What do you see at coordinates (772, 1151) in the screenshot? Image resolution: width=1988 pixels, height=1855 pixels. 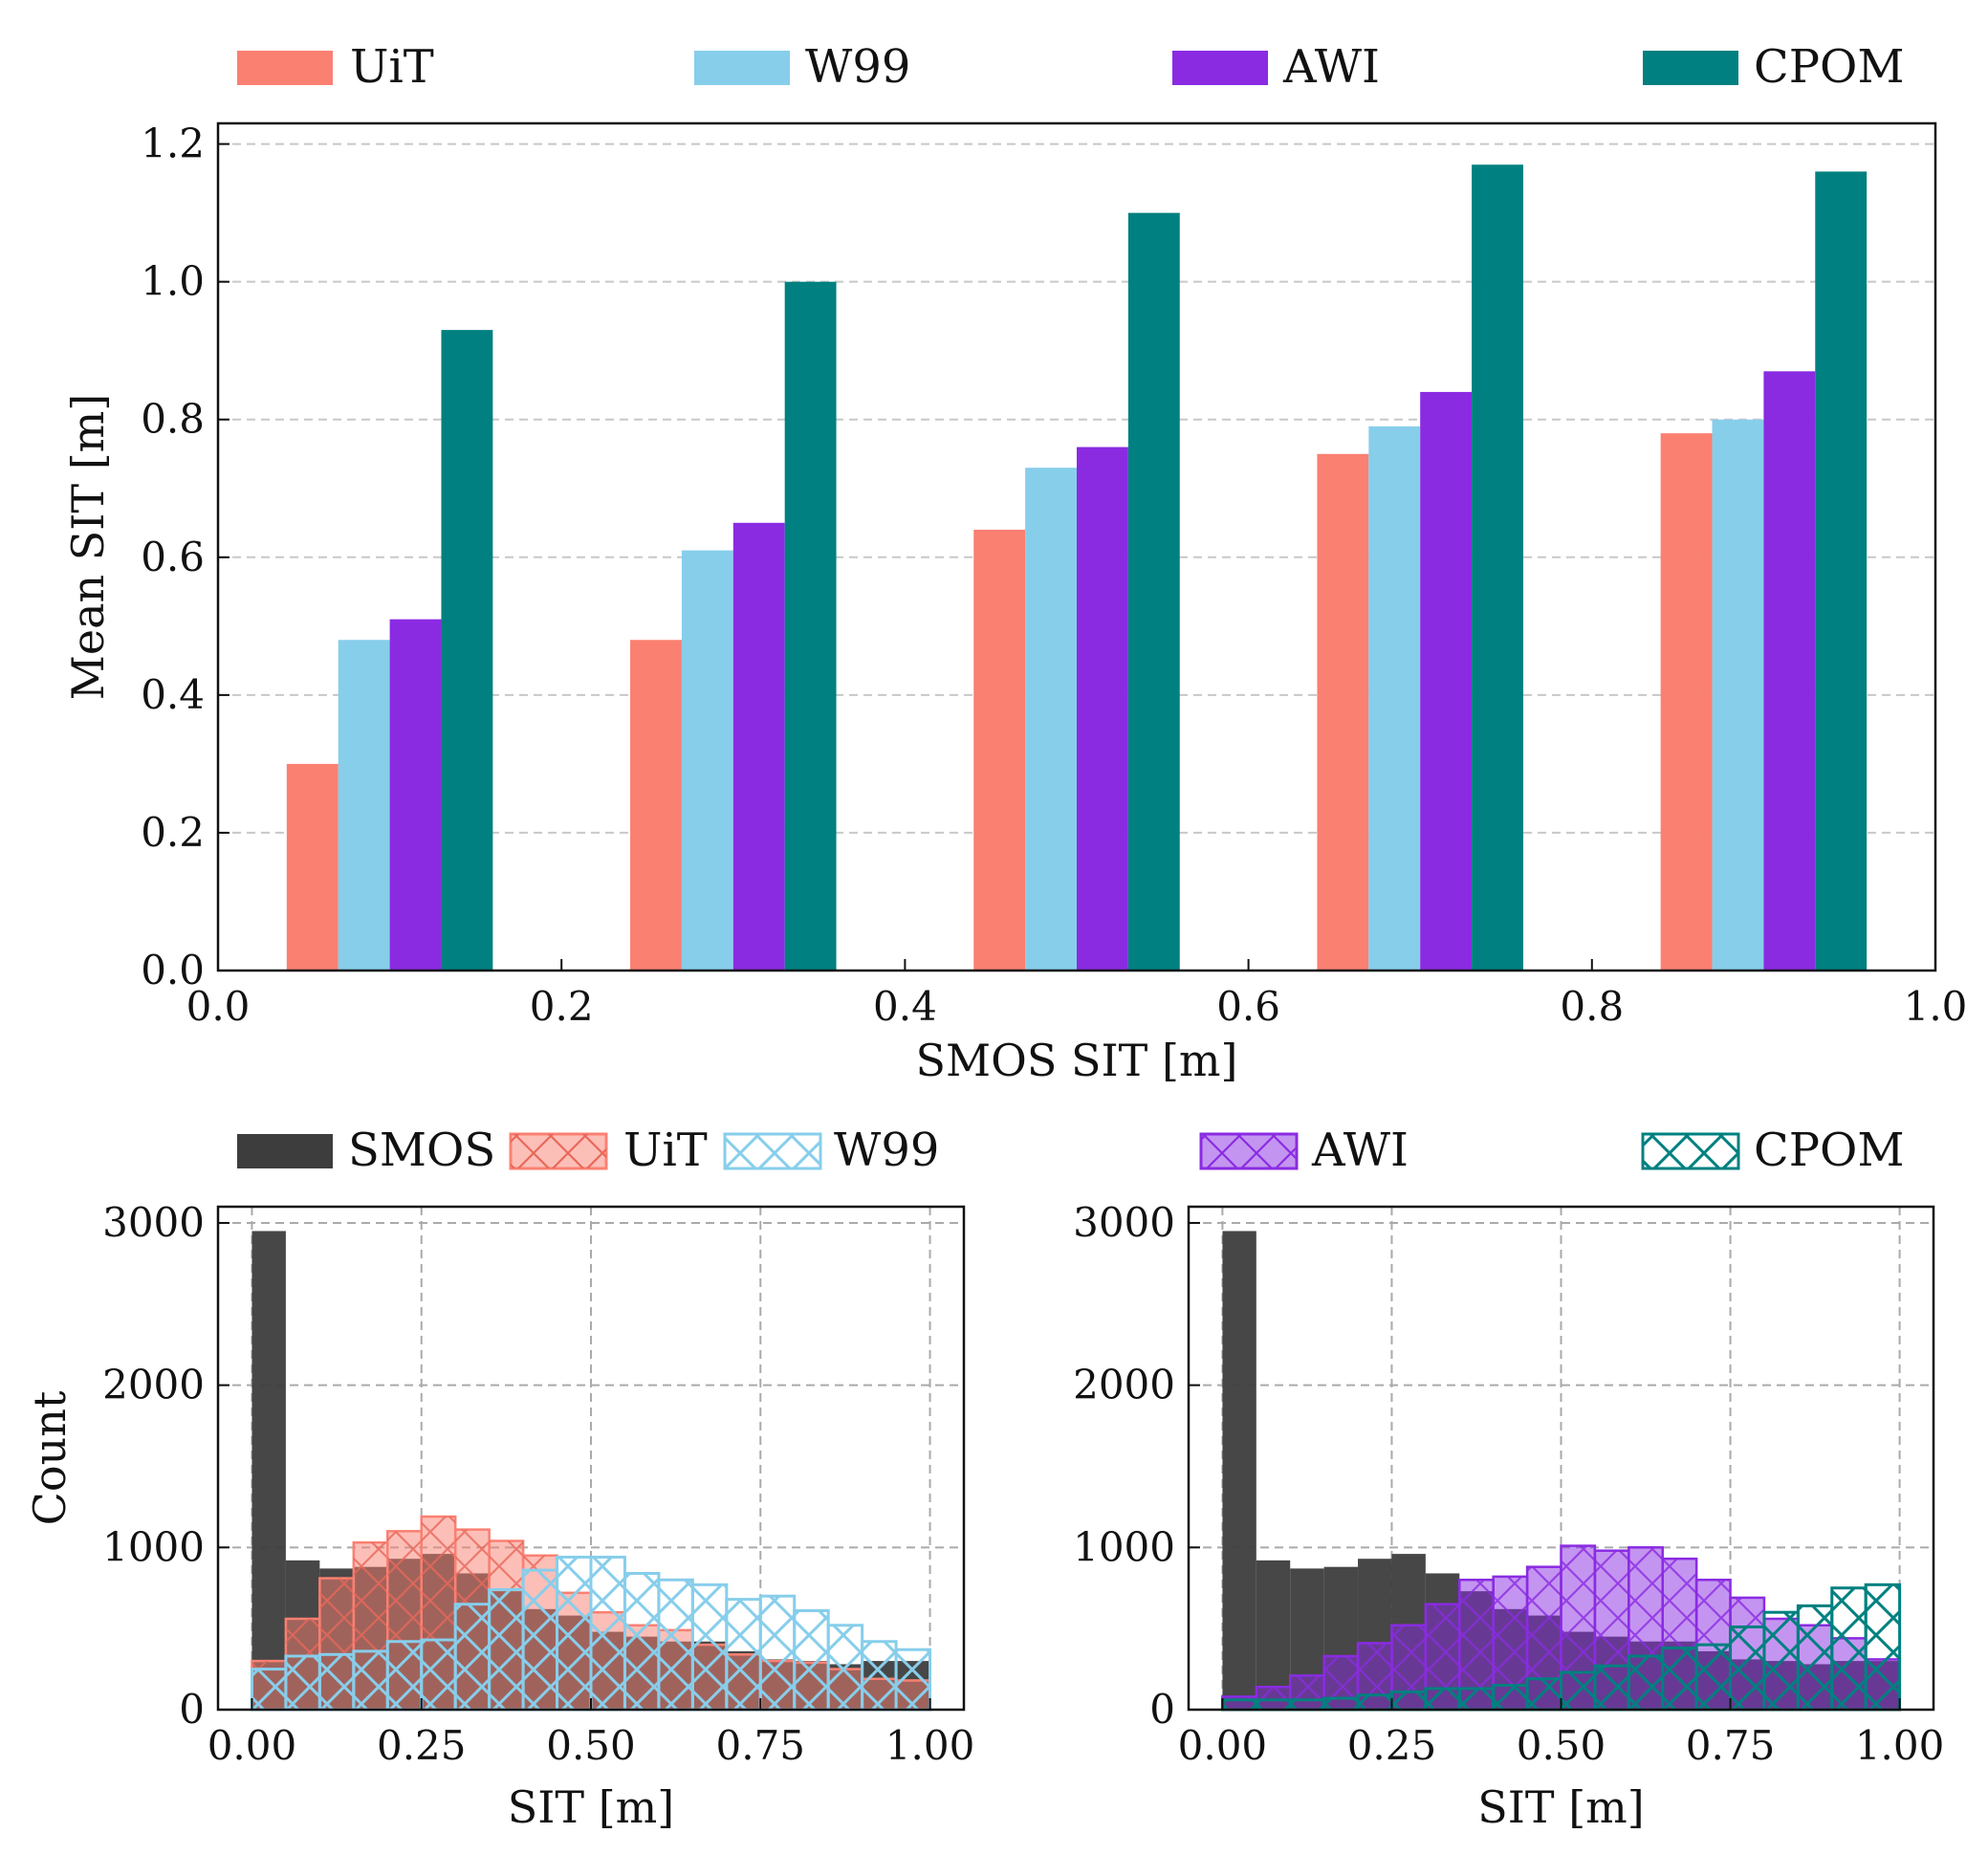 I see `legend-swatch-w99-hist` at bounding box center [772, 1151].